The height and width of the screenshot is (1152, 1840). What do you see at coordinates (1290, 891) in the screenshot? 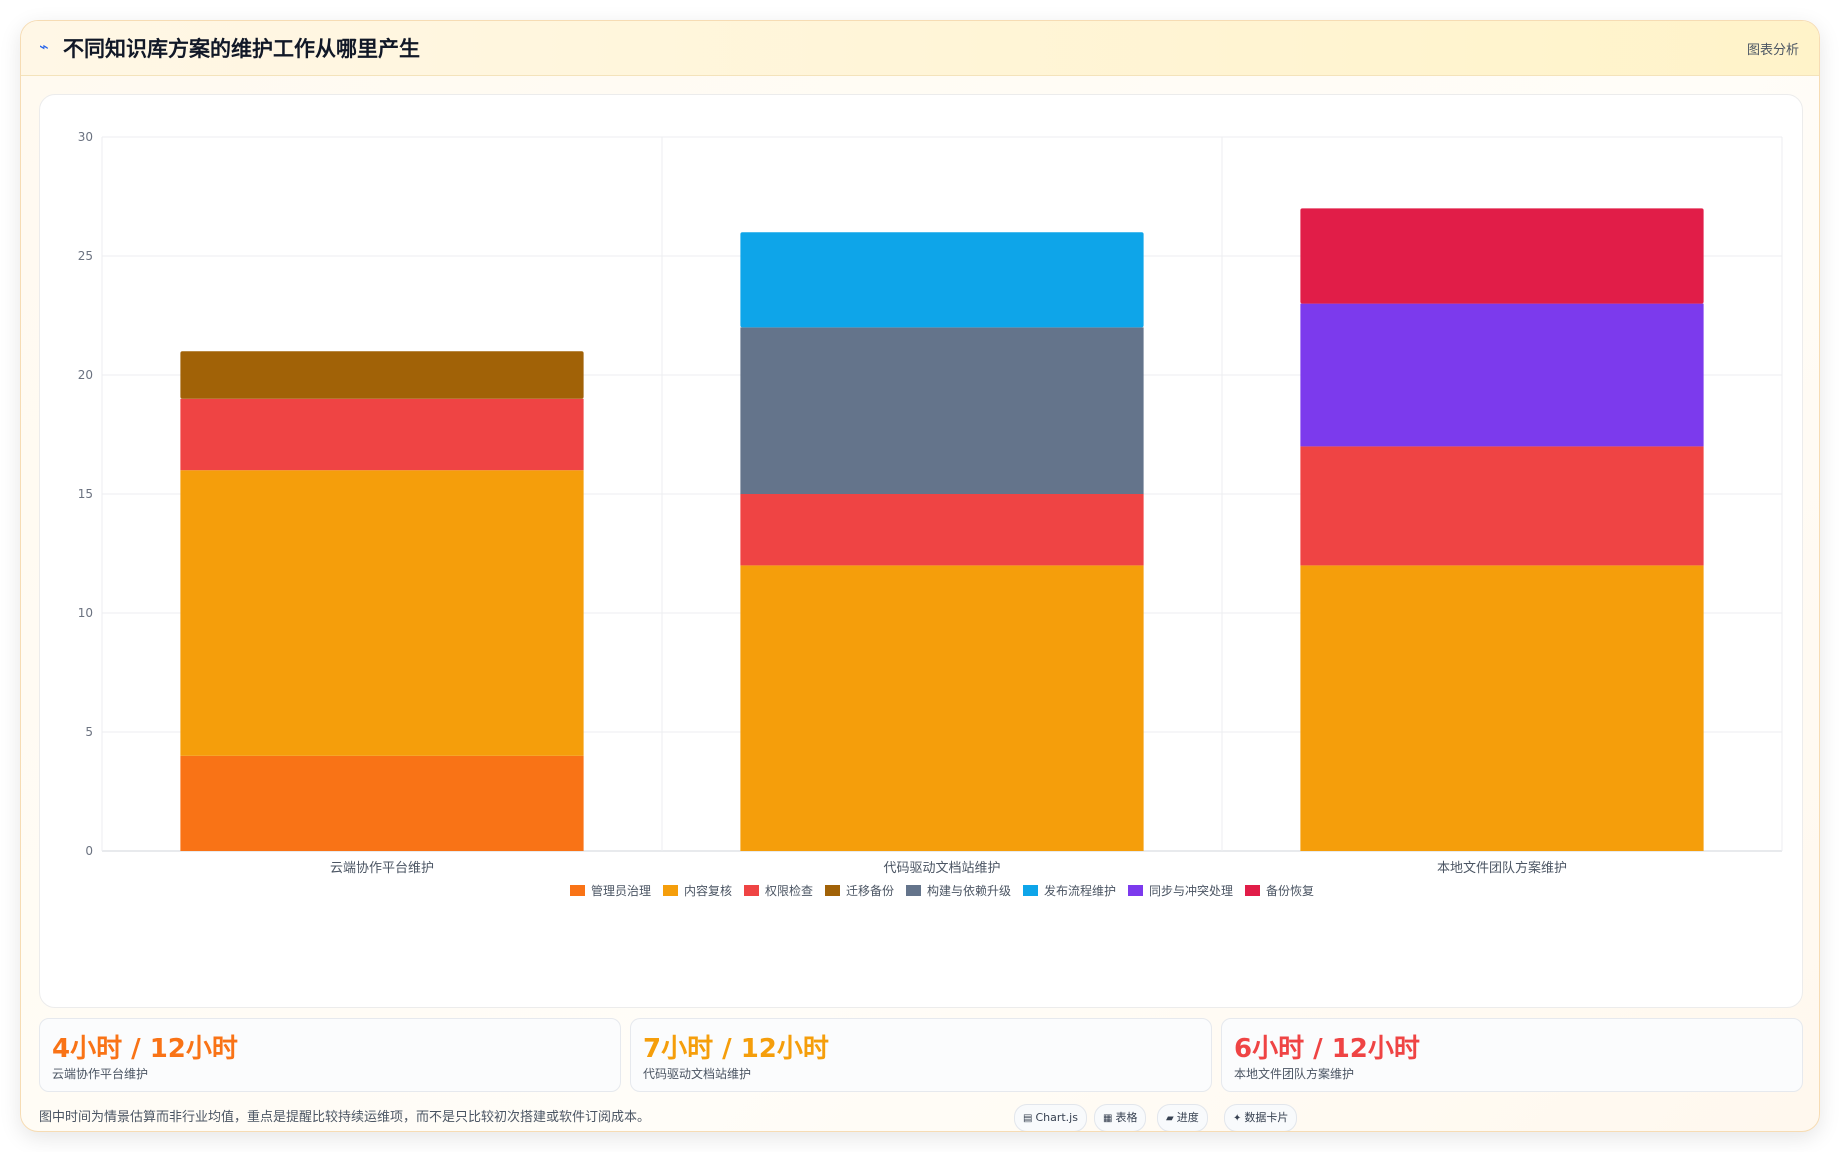
I see `legend-label: 备份恢复` at bounding box center [1290, 891].